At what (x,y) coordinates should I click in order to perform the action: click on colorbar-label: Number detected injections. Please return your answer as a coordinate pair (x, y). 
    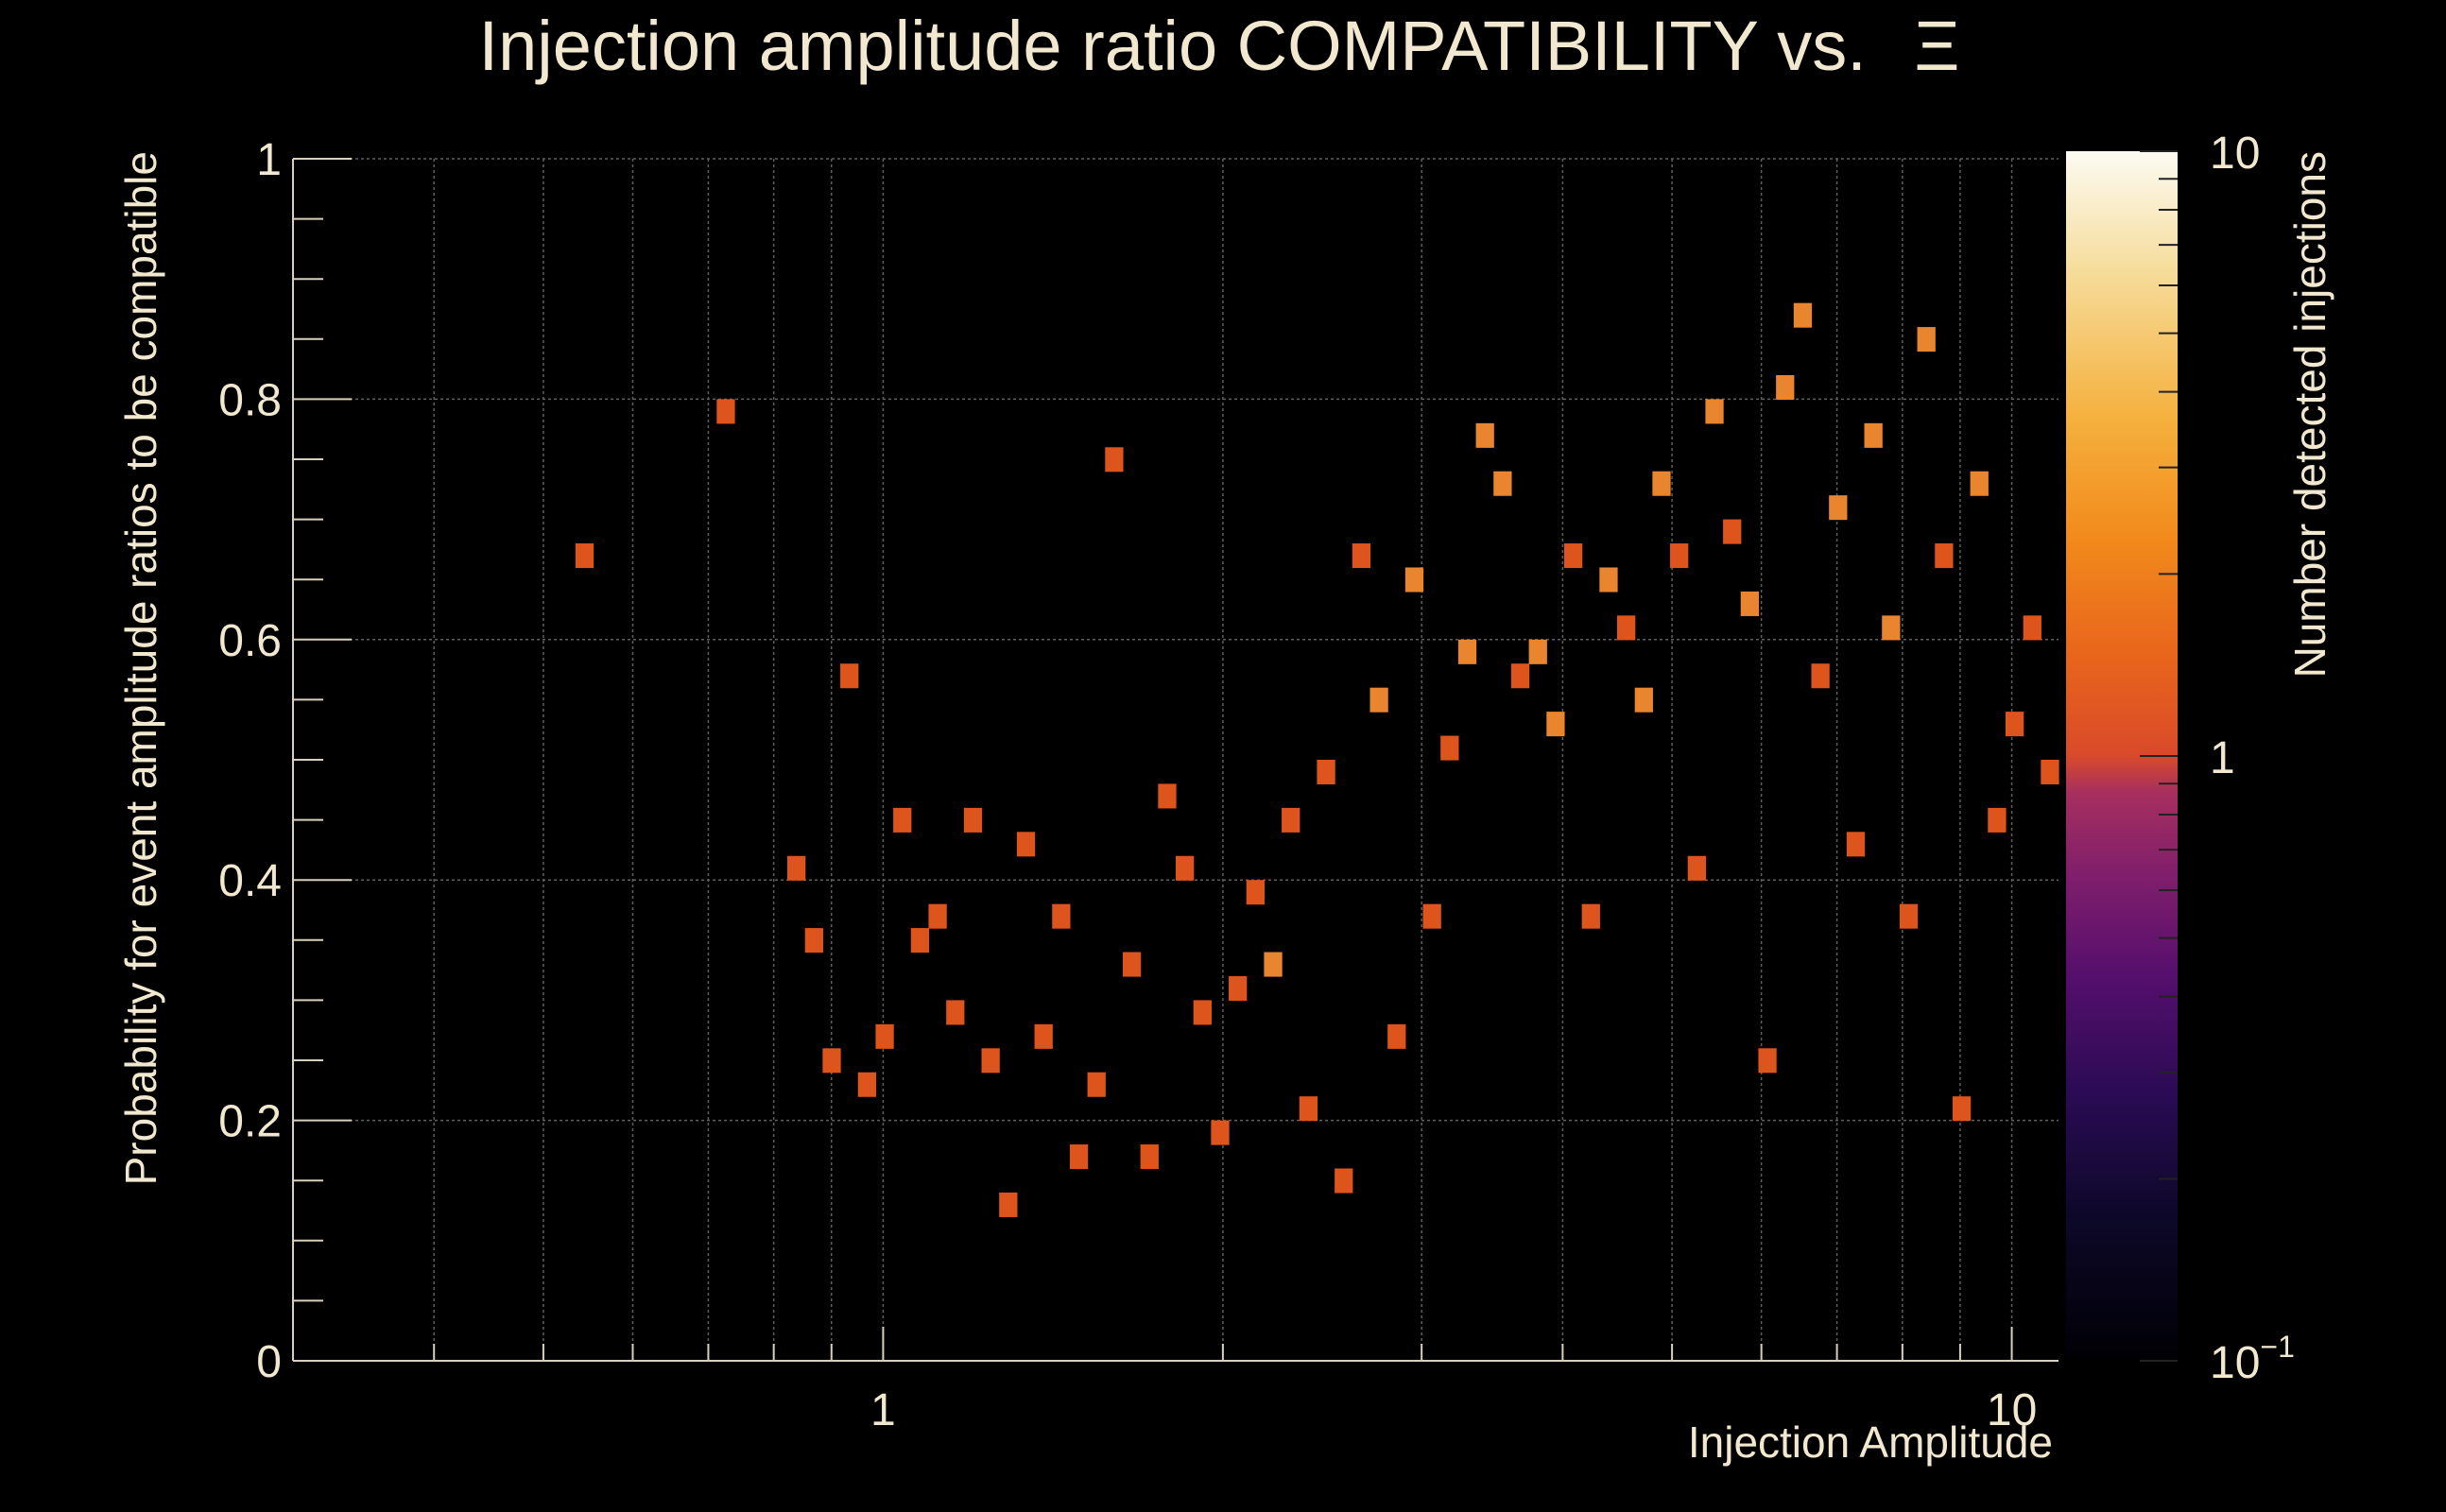
    Looking at the image, I should click on (2309, 414).